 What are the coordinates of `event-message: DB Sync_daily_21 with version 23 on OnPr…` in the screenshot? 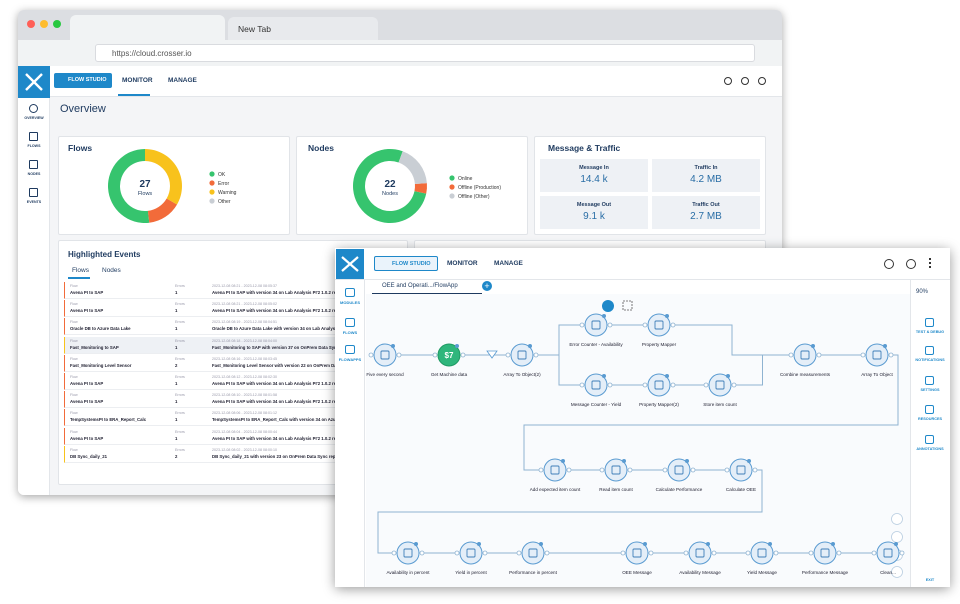 It's located at (287, 456).